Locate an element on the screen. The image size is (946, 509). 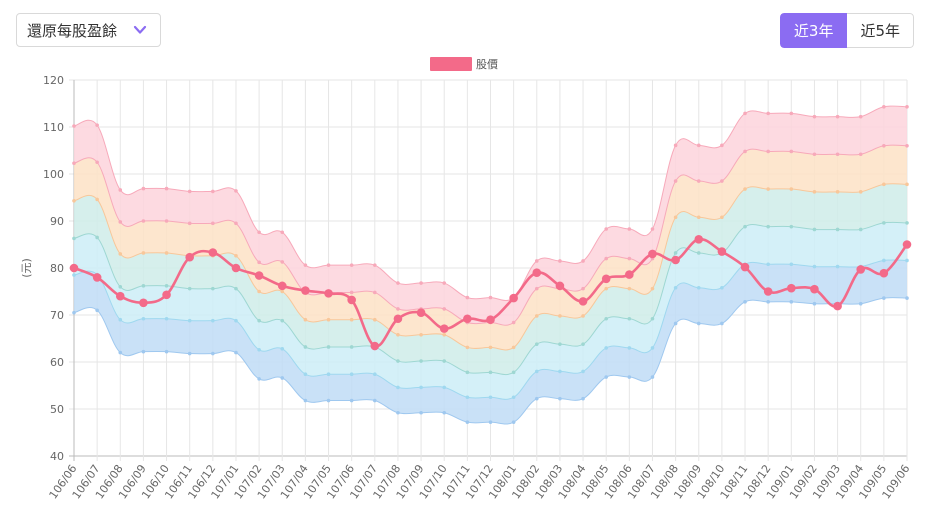
y-tick-label: 120 is located at coordinates (53, 80).